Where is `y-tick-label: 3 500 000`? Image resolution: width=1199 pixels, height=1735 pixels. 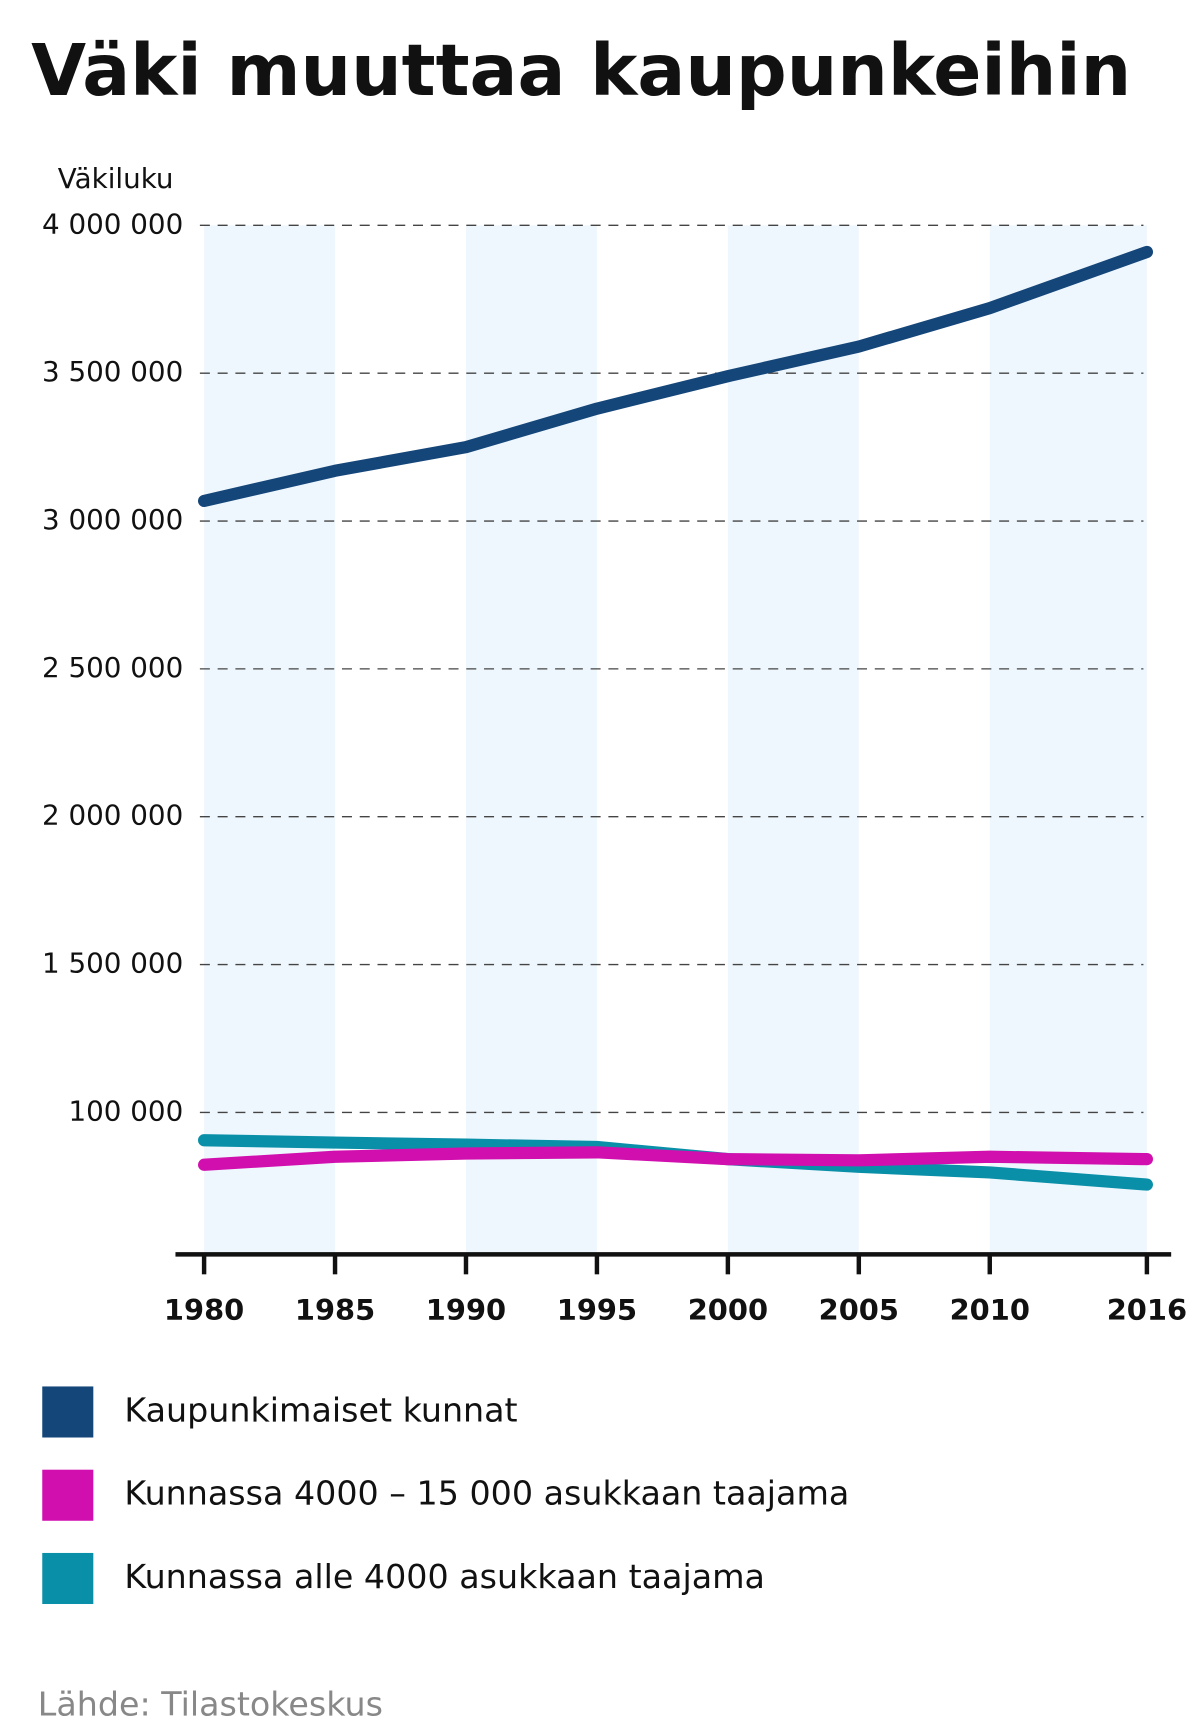
y-tick-label: 3 500 000 is located at coordinates (112, 371).